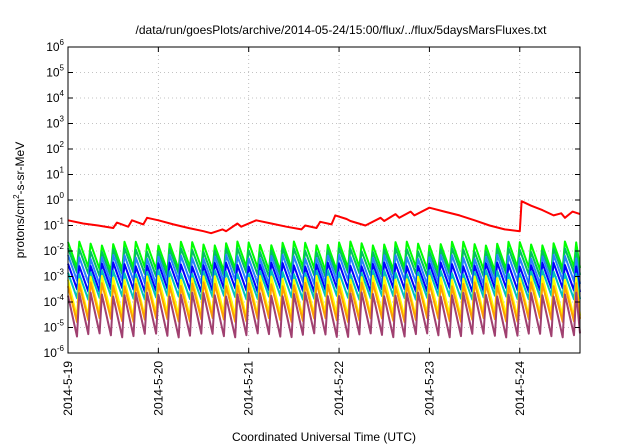 The height and width of the screenshot is (448, 640). I want to click on y-tick-exponent: 1, so click(62, 170).